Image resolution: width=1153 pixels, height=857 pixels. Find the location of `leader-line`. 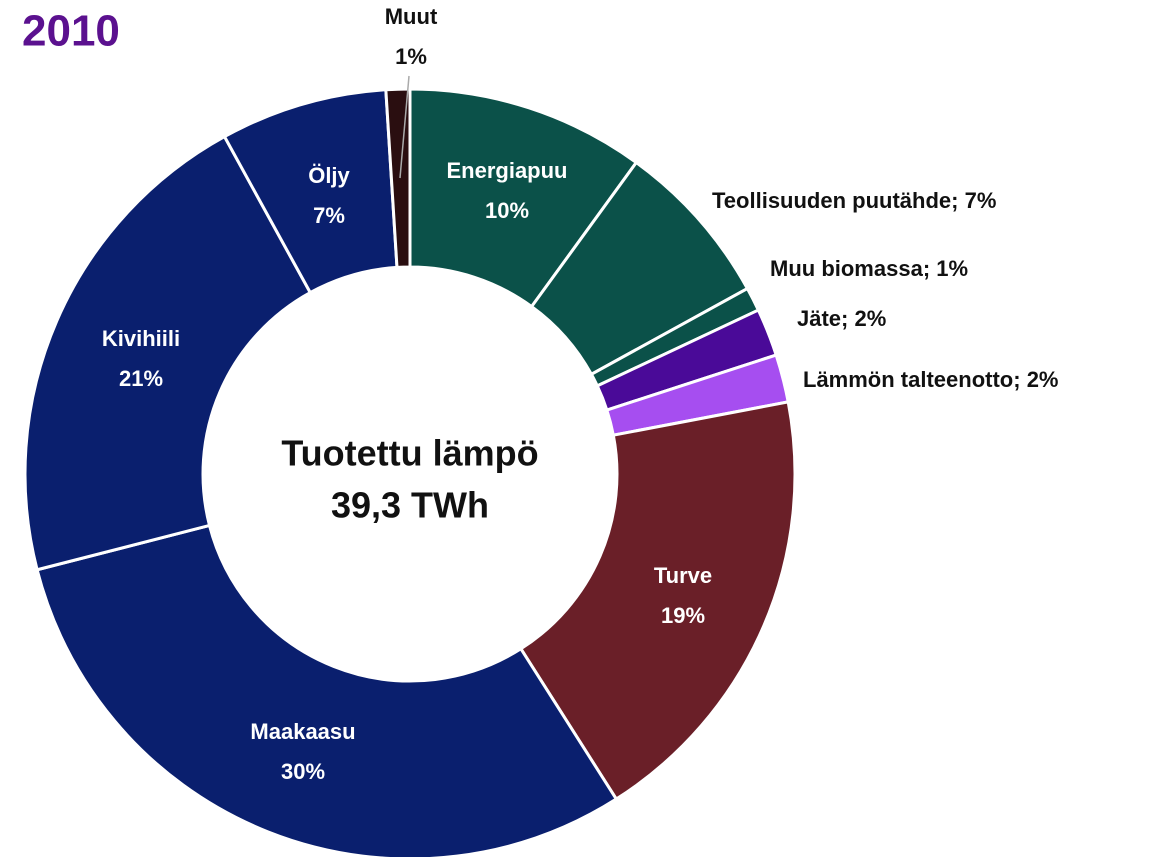

leader-line is located at coordinates (404, 127).